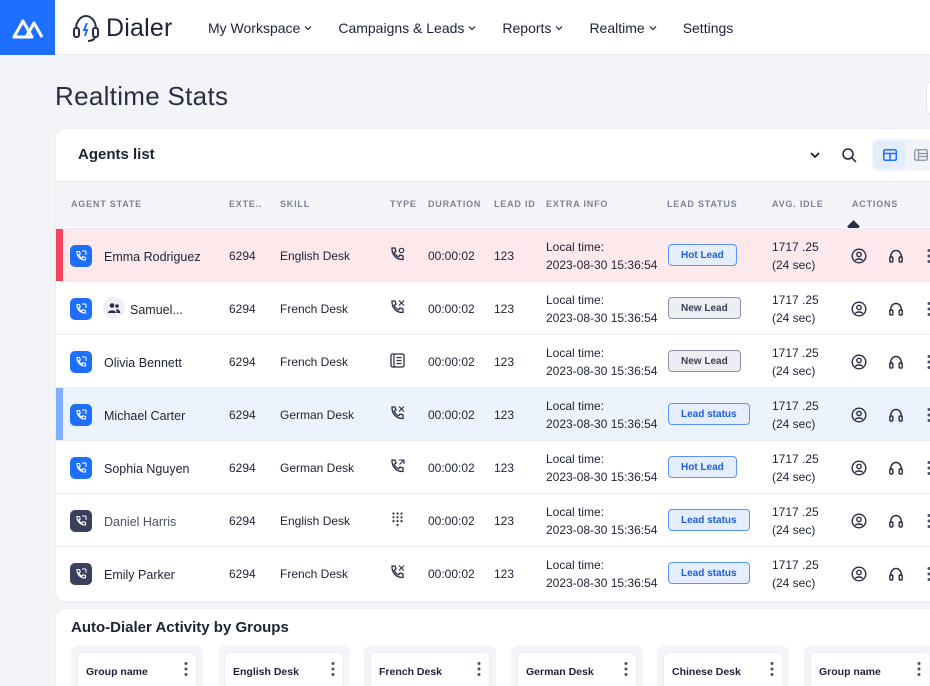 This screenshot has height=686, width=930. Describe the element at coordinates (145, 416) in the screenshot. I see `agent-name: Michael Carter` at that location.